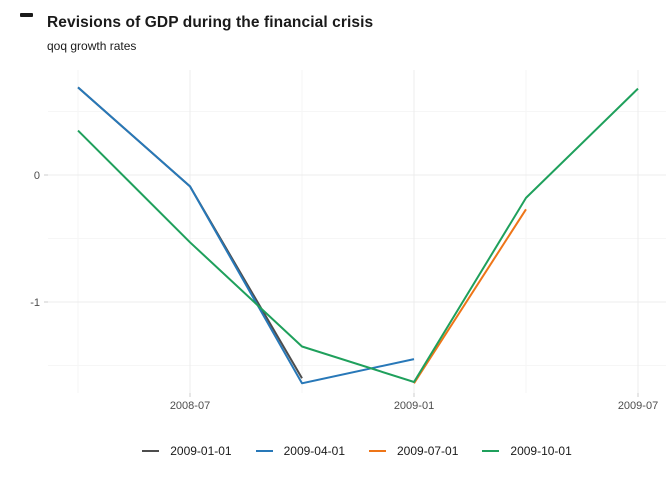  Describe the element at coordinates (357, 451) in the screenshot. I see `chart-legend: 2009-01-01 2009-04-01 2009-07-01 2009-10-01` at that location.